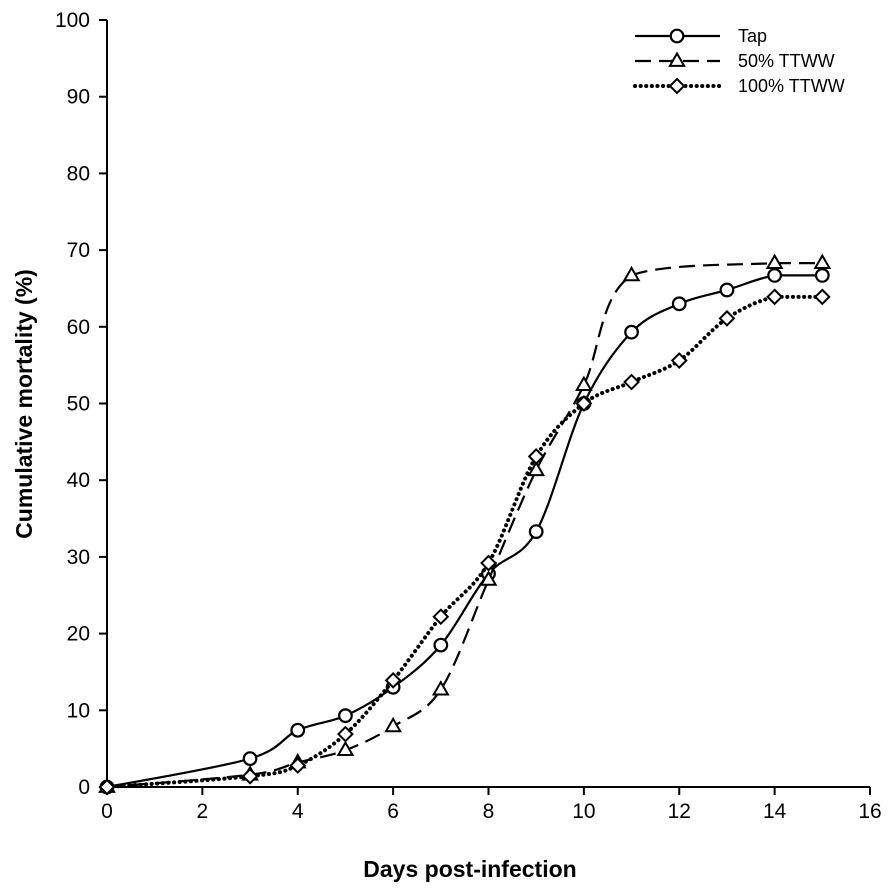  What do you see at coordinates (735, 61) in the screenshot?
I see `legend-item-50pct-ttww: 50% TTWW` at bounding box center [735, 61].